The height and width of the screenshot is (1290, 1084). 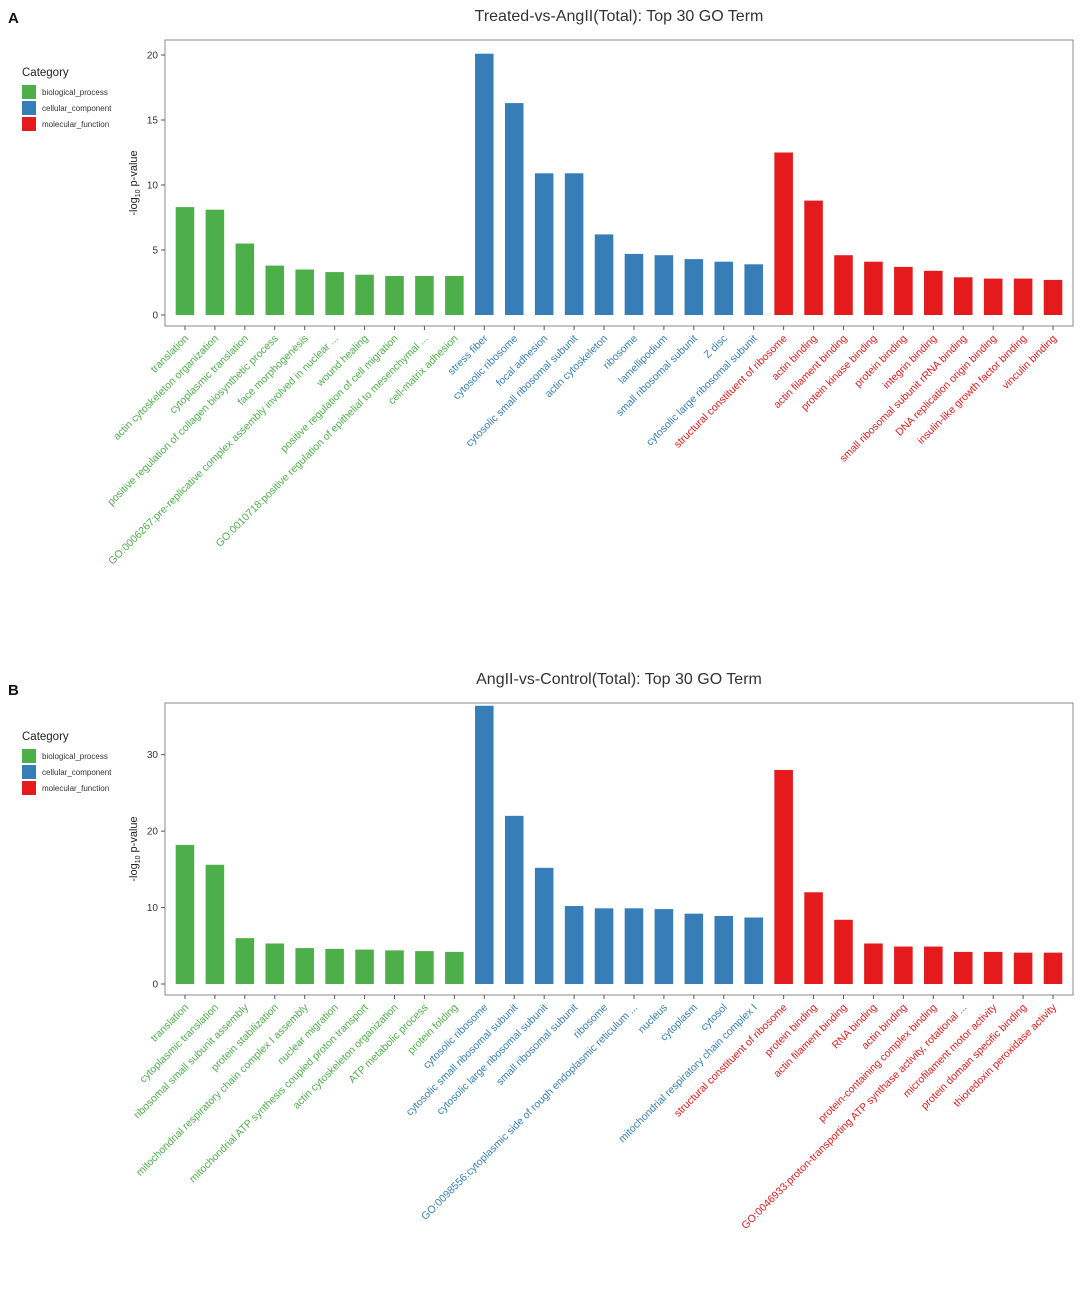 I want to click on chart-title: Treated-vs-AngII(Total): Top 30 GO Term, so click(x=619, y=16).